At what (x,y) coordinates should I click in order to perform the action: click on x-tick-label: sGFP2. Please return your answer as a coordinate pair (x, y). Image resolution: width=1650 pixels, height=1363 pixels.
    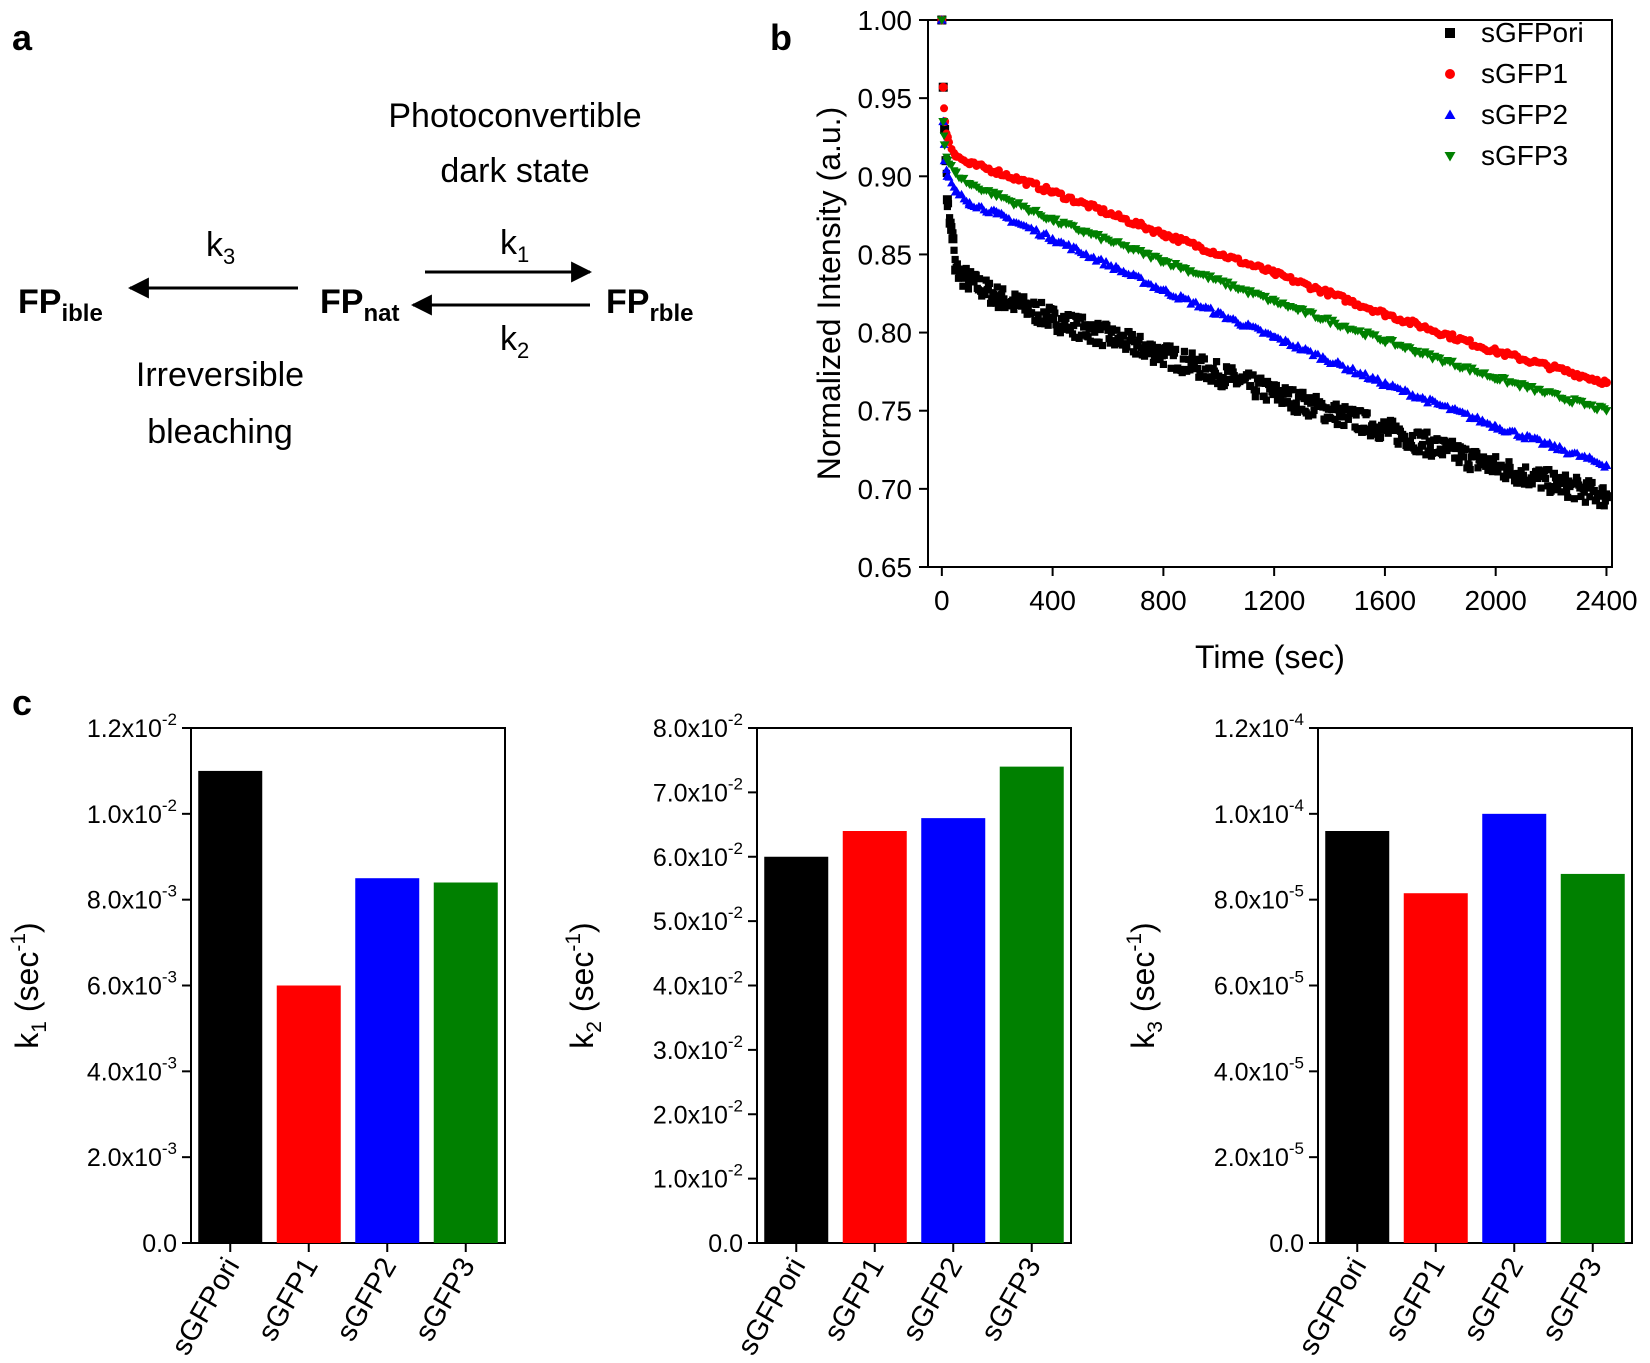
    Looking at the image, I should click on (366, 1300).